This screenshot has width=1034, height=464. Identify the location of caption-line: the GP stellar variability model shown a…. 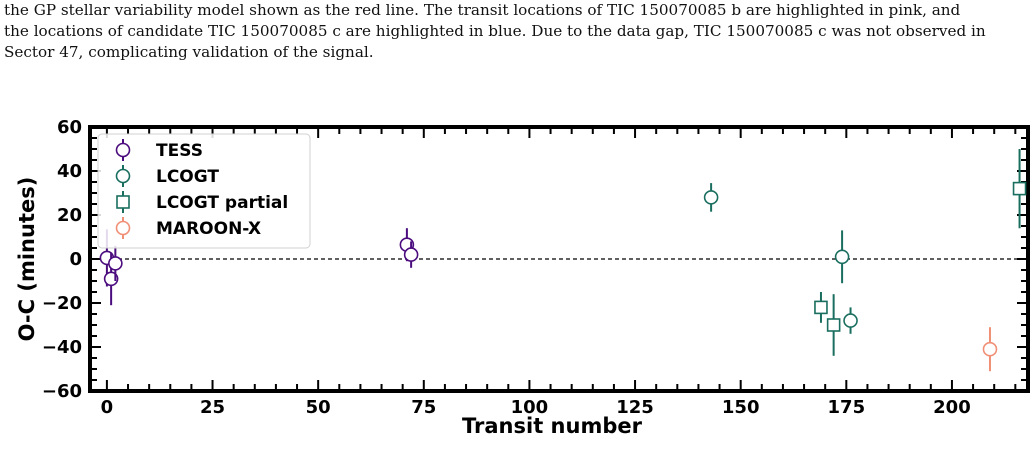
(482, 10).